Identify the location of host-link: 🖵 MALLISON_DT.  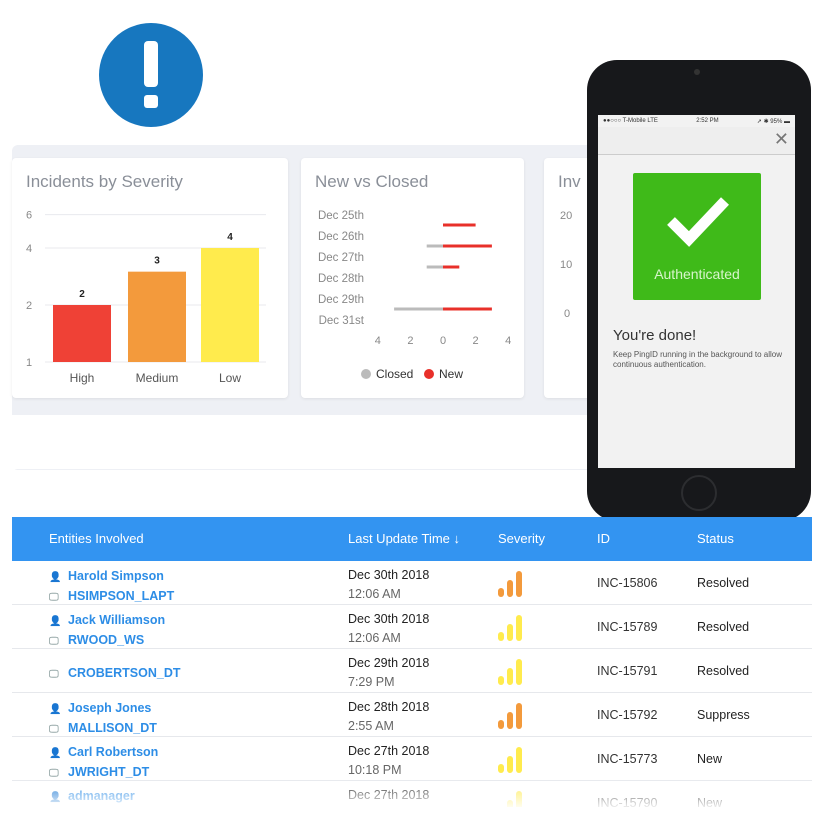
(103, 729).